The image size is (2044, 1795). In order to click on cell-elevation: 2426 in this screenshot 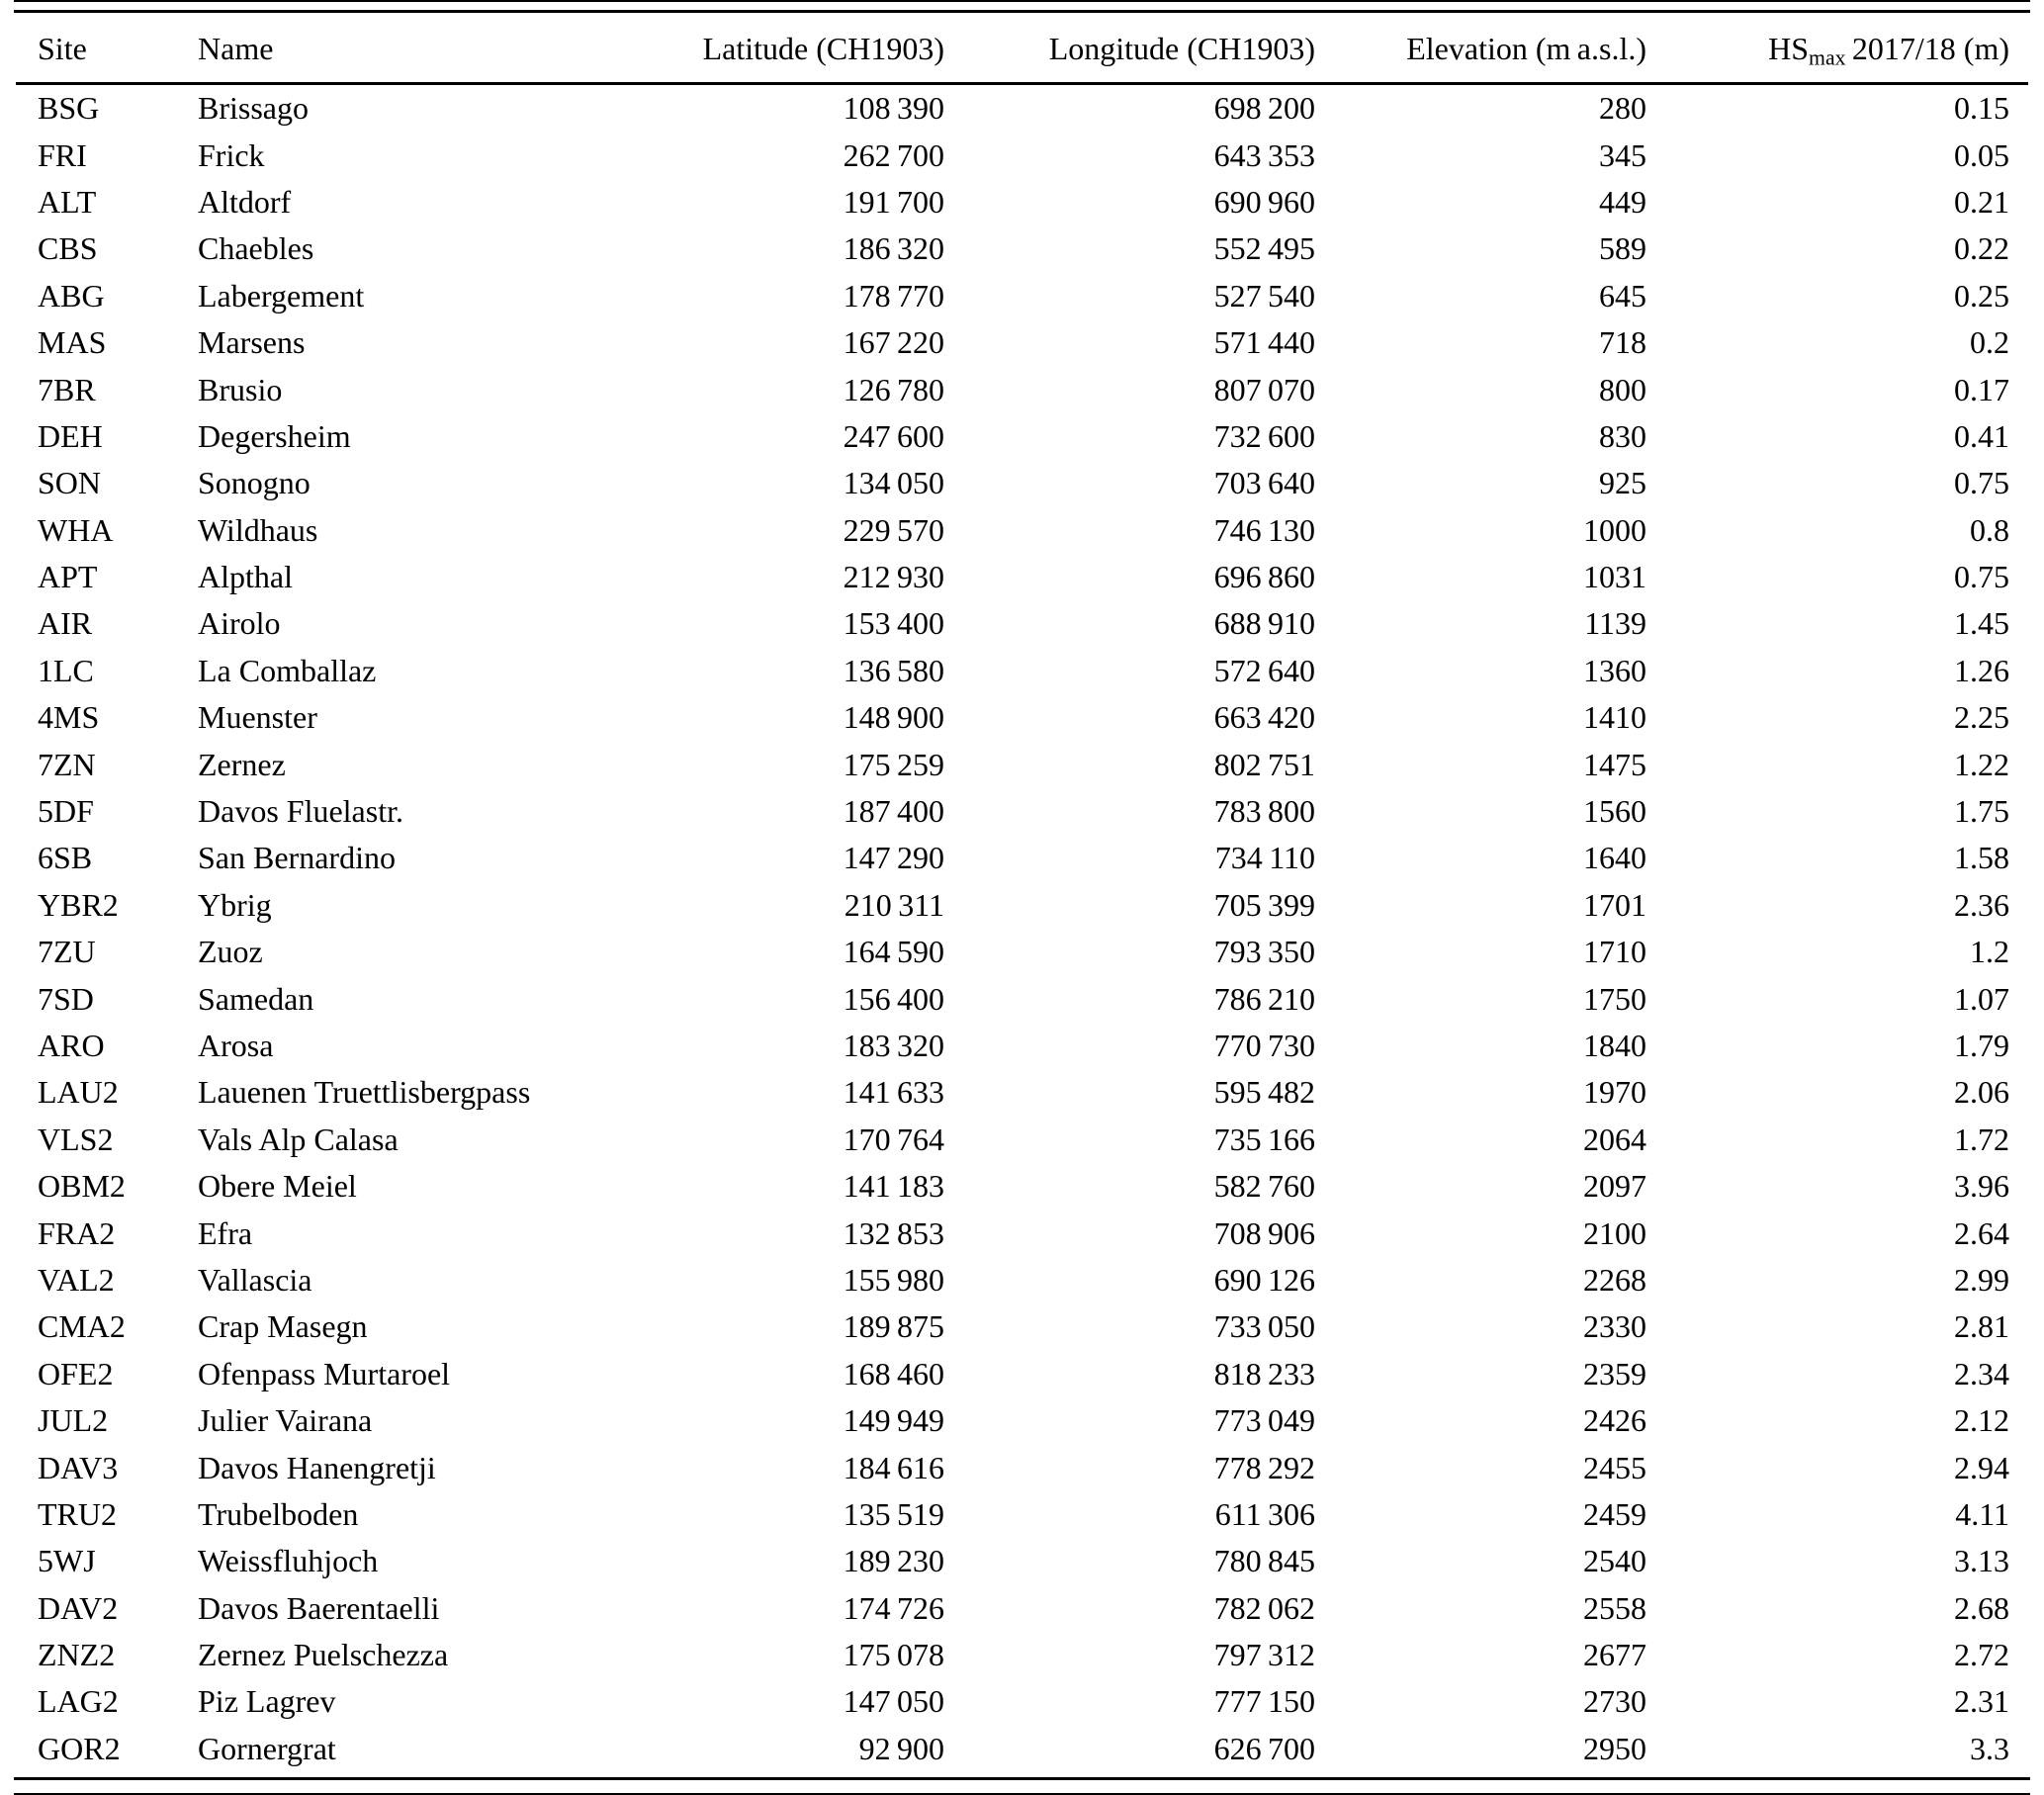, I will do `click(1614, 1421)`.